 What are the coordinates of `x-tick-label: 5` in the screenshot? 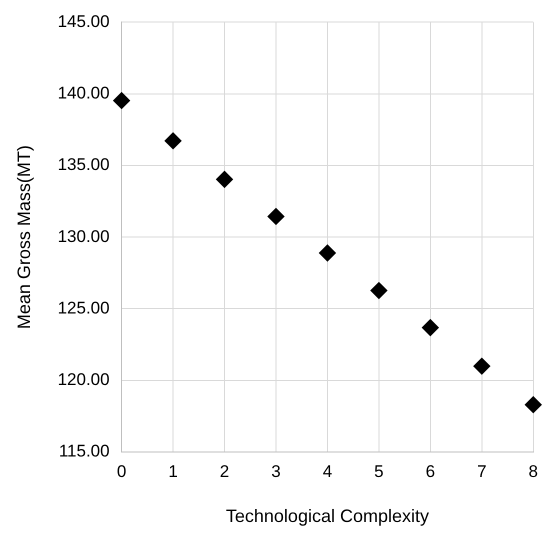 It's located at (379, 471).